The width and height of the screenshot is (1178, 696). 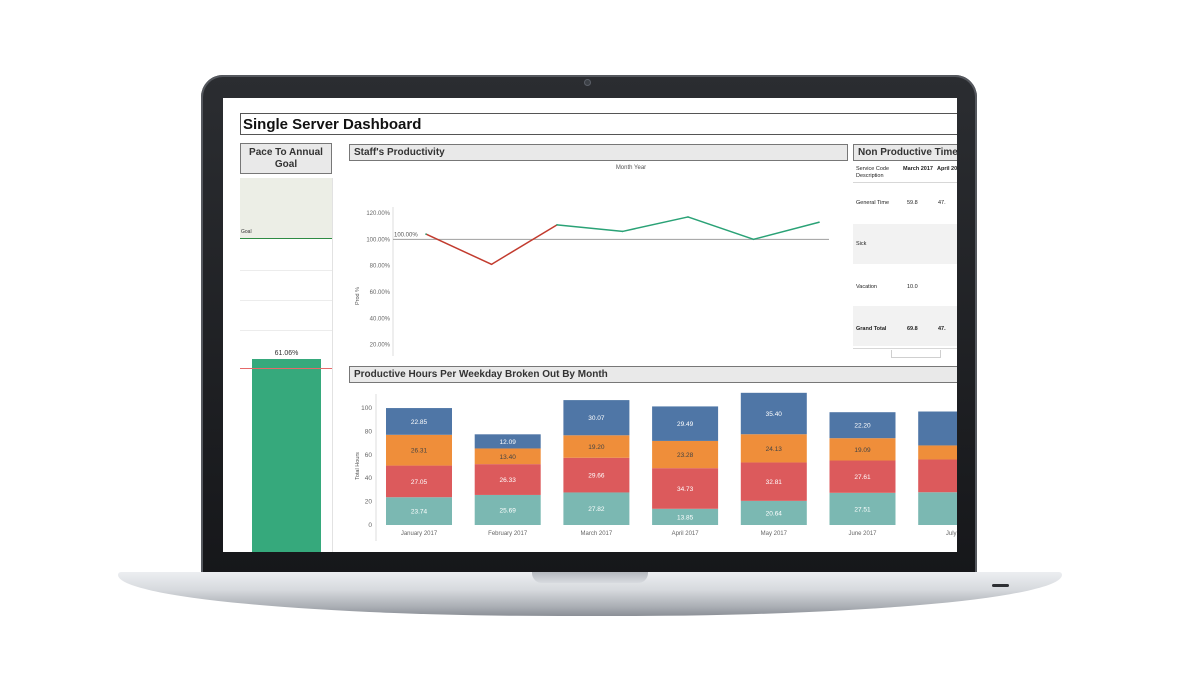 I want to click on y-tick-label: 20, so click(x=369, y=502).